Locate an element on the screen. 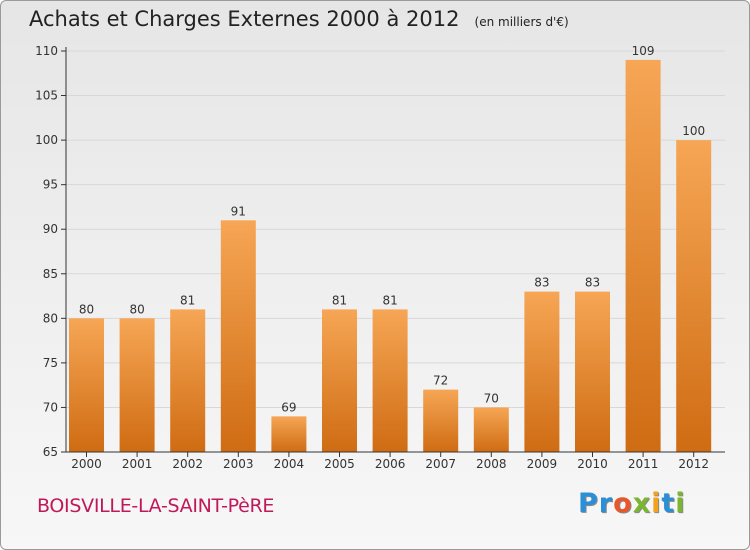 This screenshot has height=550, width=750. logo-letter: P is located at coordinates (588, 503).